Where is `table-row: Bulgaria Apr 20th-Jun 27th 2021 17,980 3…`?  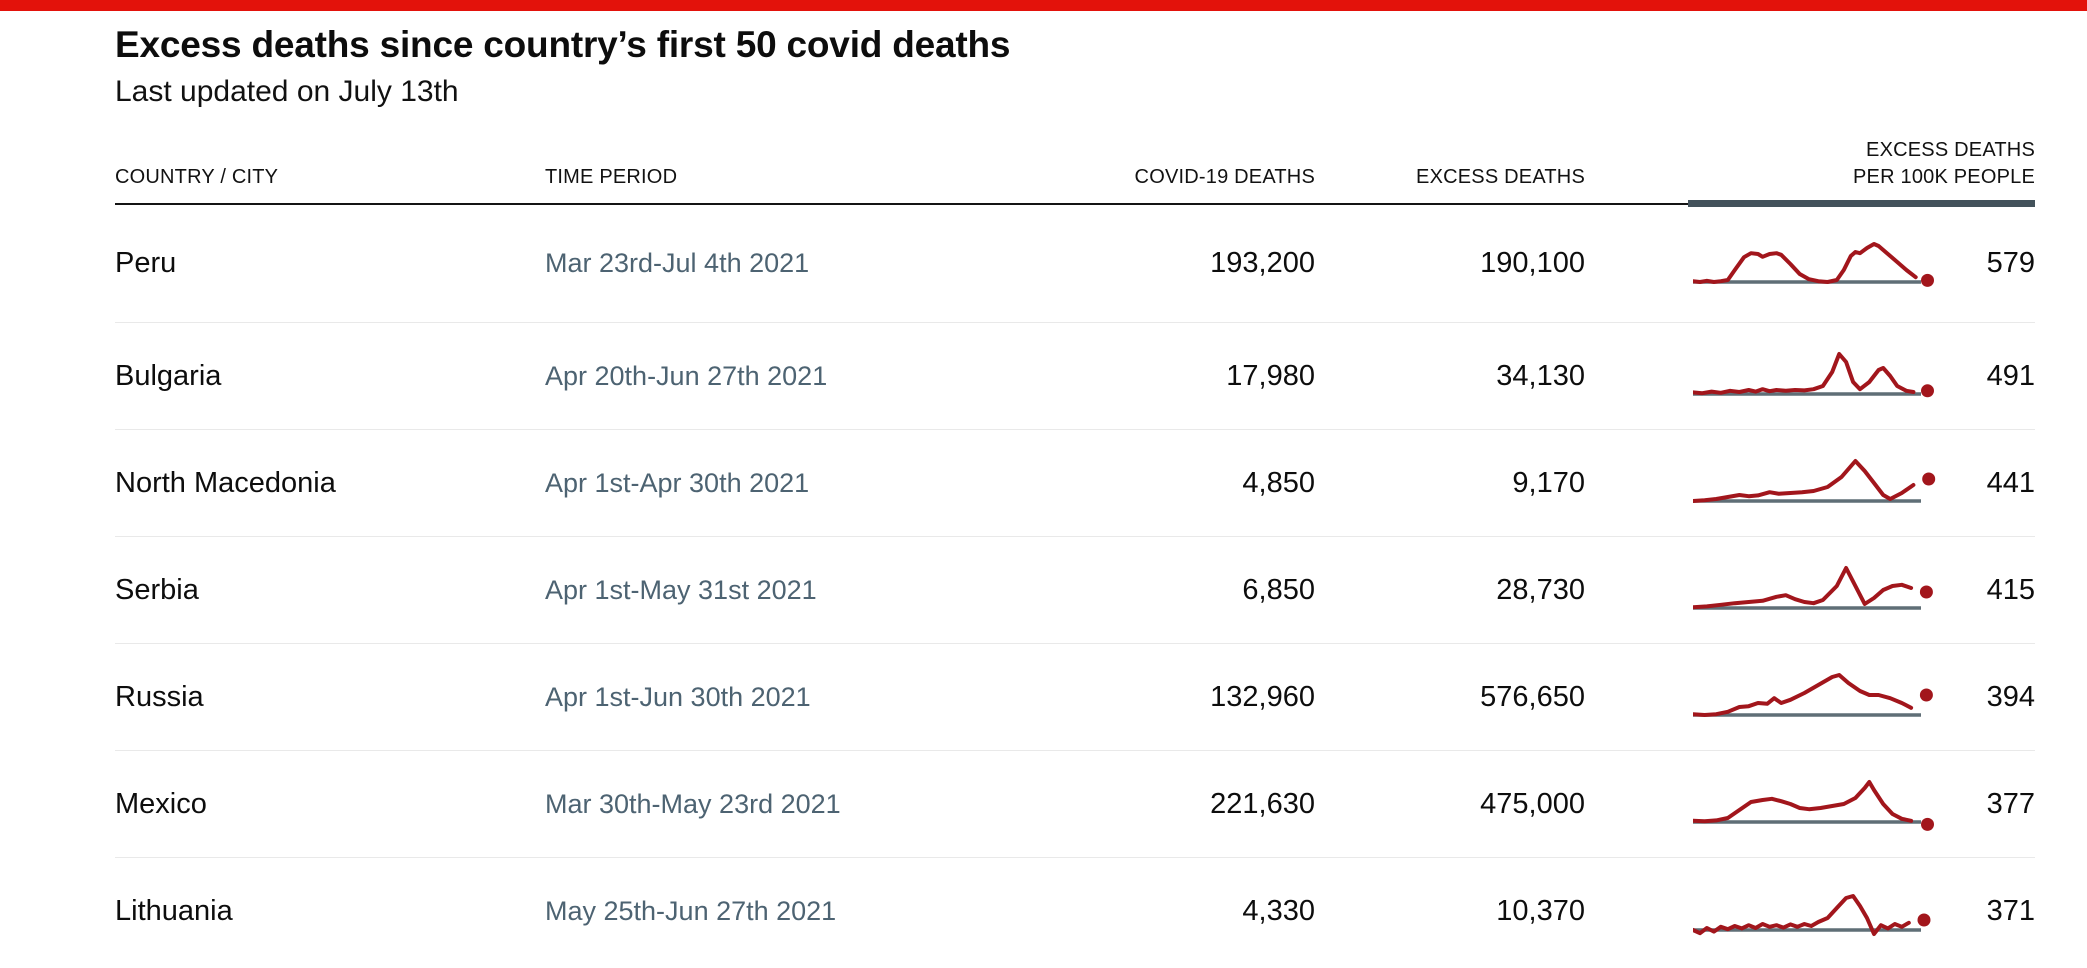 table-row: Bulgaria Apr 20th-Jun 27th 2021 17,980 3… is located at coordinates (1075, 376).